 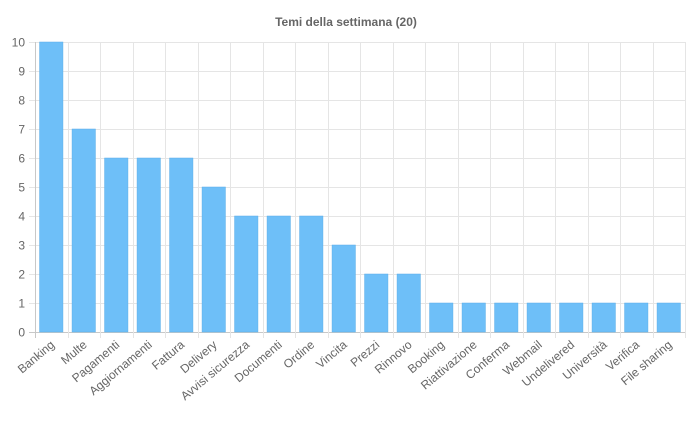 What do you see at coordinates (19, 43) in the screenshot?
I see `y-tick-label: 10` at bounding box center [19, 43].